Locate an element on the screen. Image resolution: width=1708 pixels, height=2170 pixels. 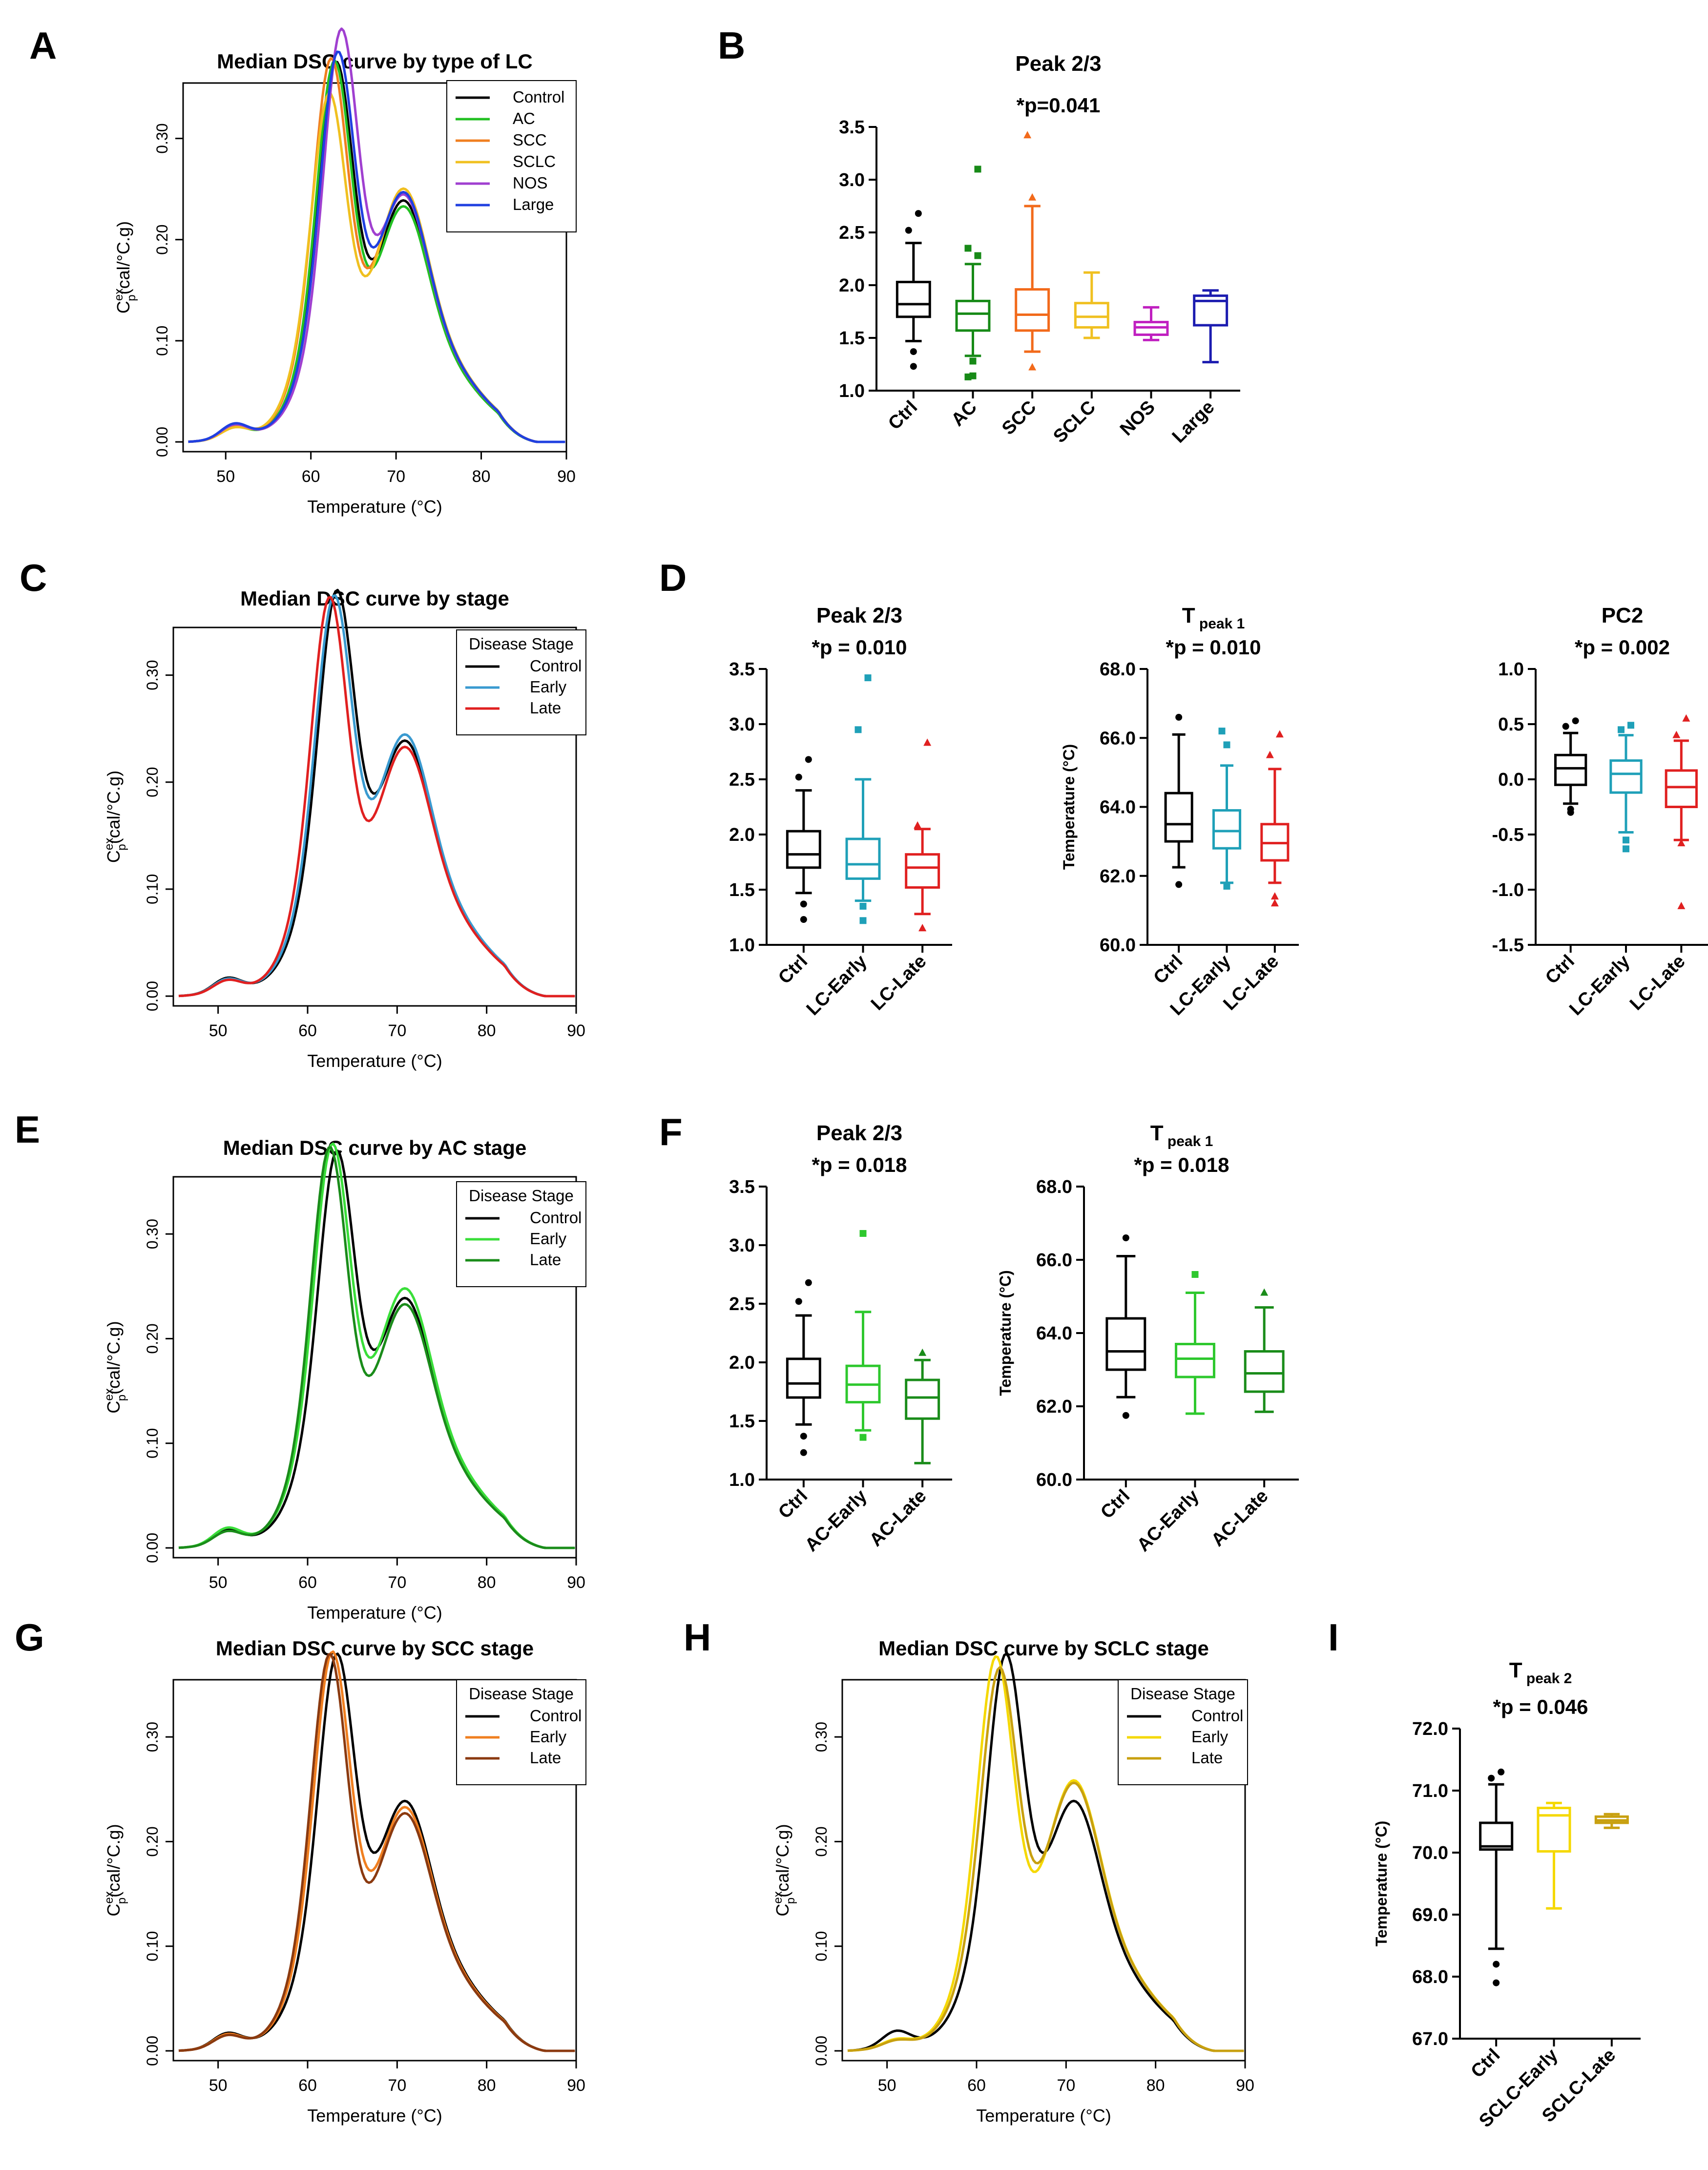
box-sclc-late is located at coordinates (1612, 1821).